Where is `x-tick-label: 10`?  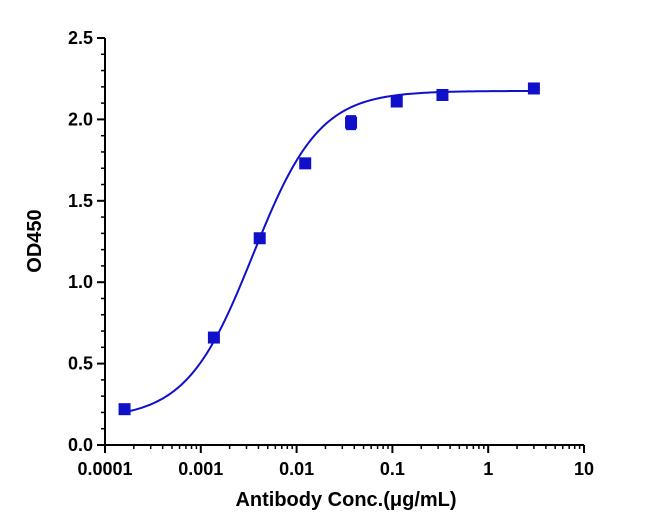 x-tick-label: 10 is located at coordinates (584, 469).